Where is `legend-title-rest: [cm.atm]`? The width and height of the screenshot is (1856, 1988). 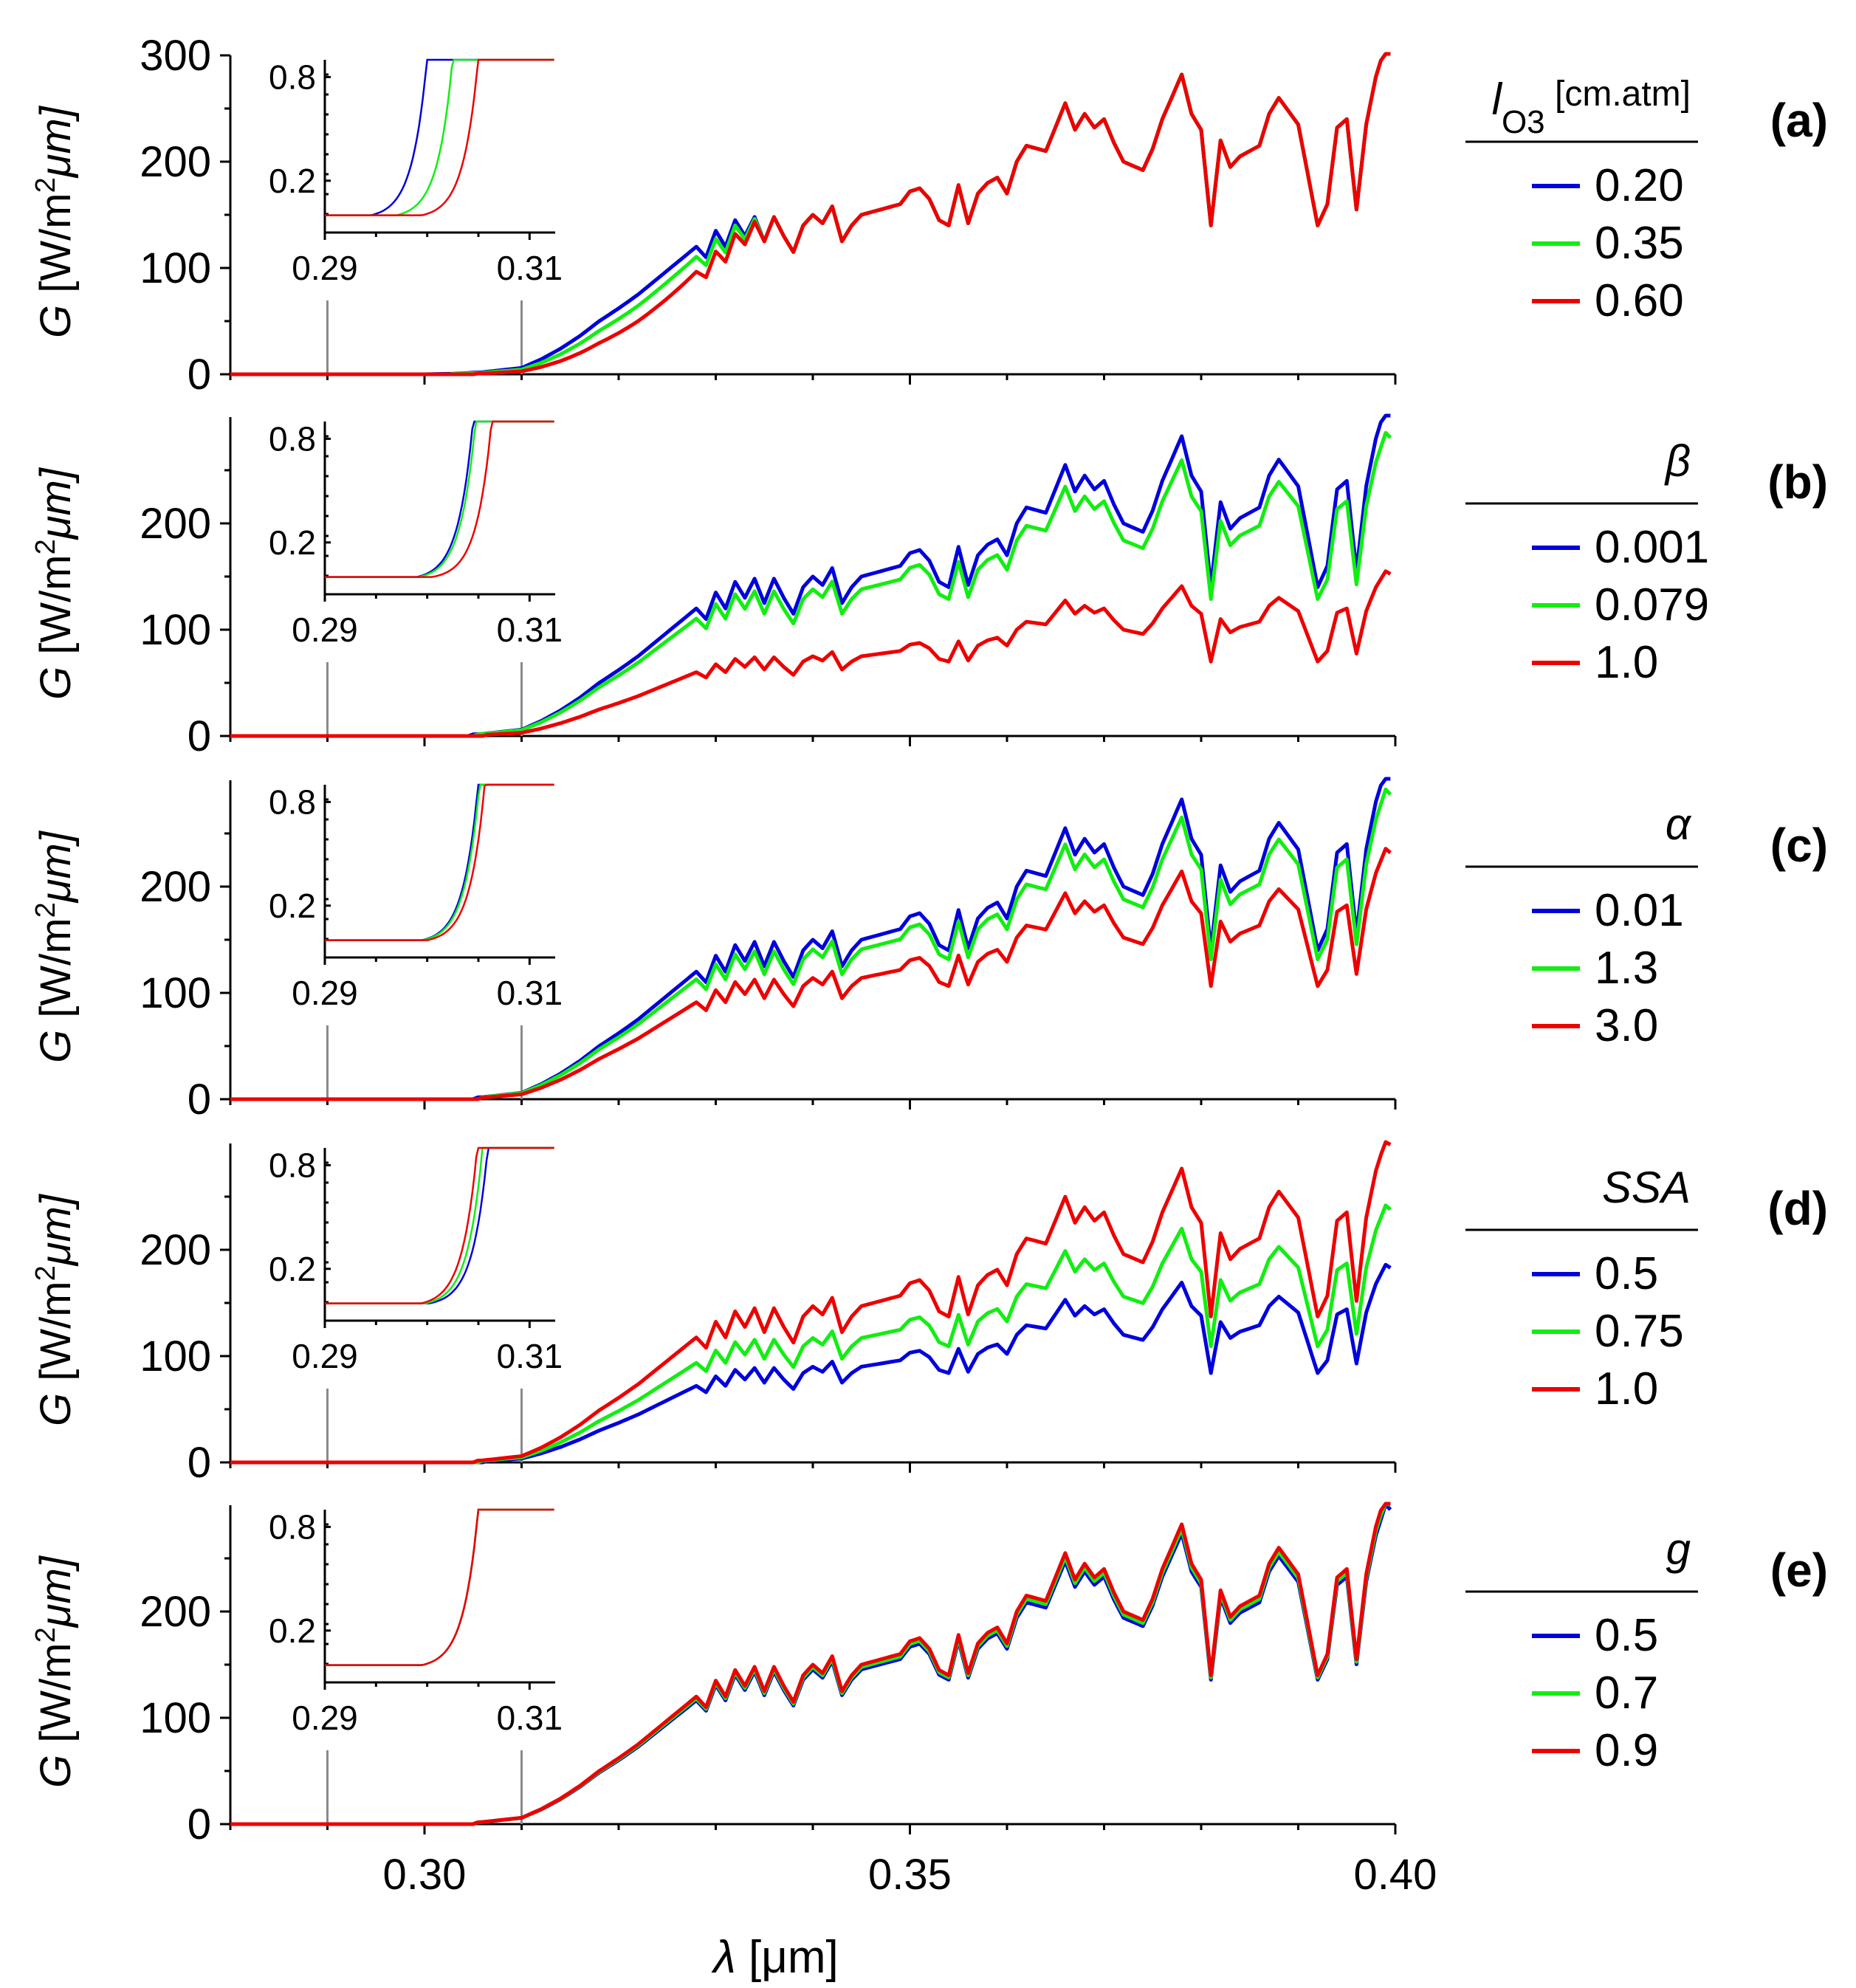 legend-title-rest: [cm.atm] is located at coordinates (1618, 95).